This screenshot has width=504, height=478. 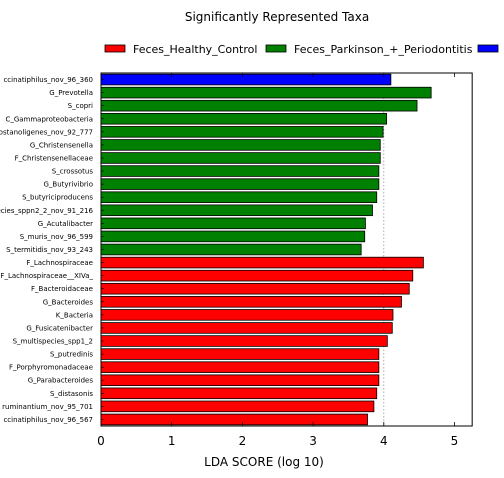 I want to click on category-label-10: ecies_sppn2_2_nov_91_216, so click(x=47, y=211).